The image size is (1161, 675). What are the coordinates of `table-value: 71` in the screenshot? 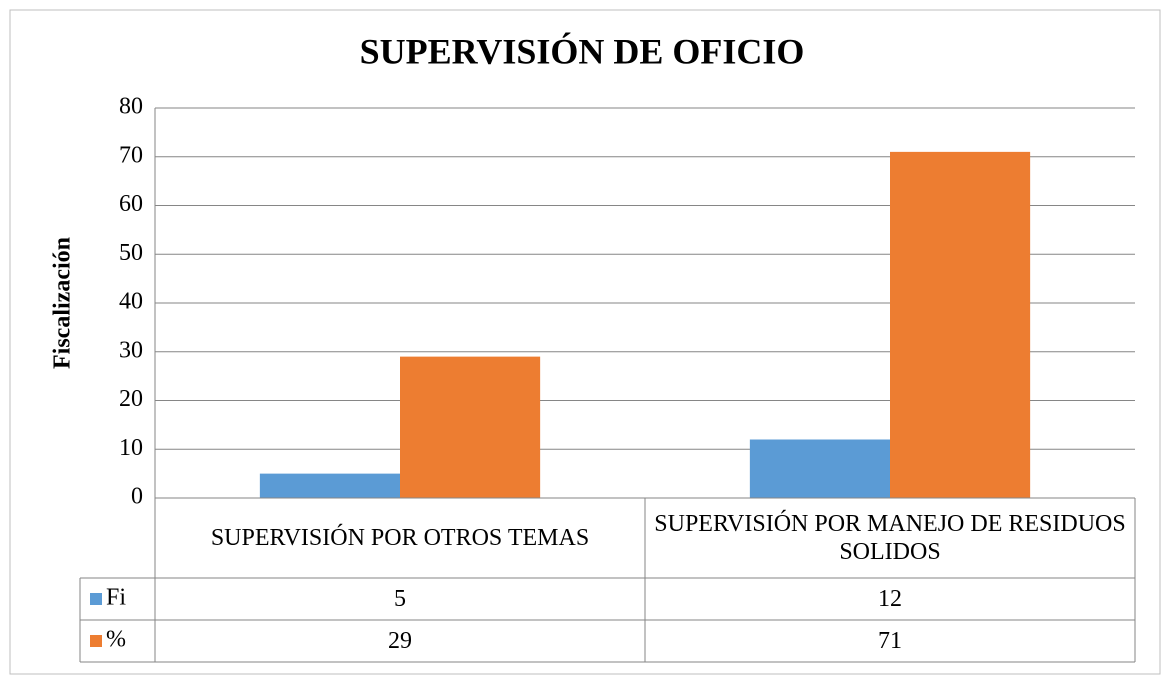 It's located at (890, 641).